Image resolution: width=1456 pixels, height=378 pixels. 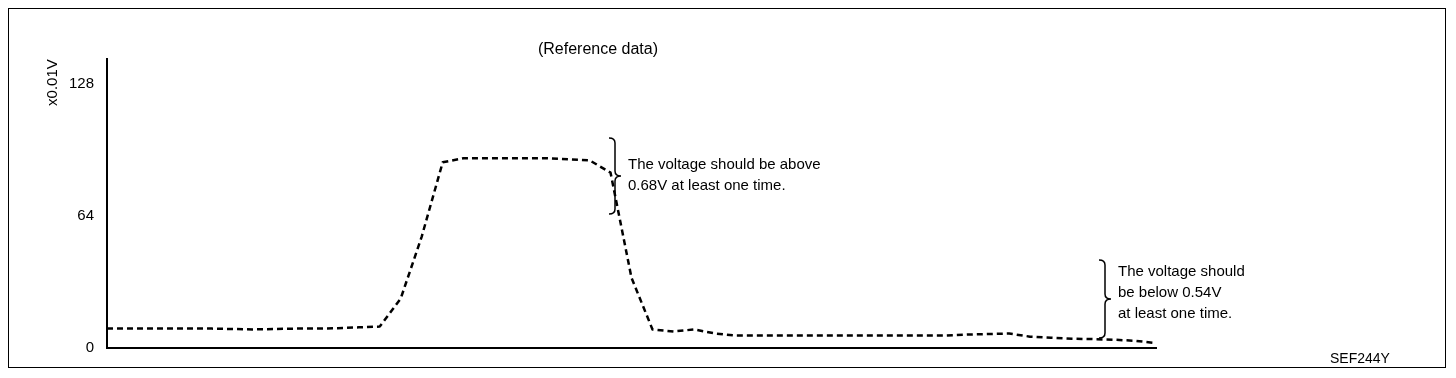 What do you see at coordinates (82, 83) in the screenshot?
I see `y-tick-label: 128` at bounding box center [82, 83].